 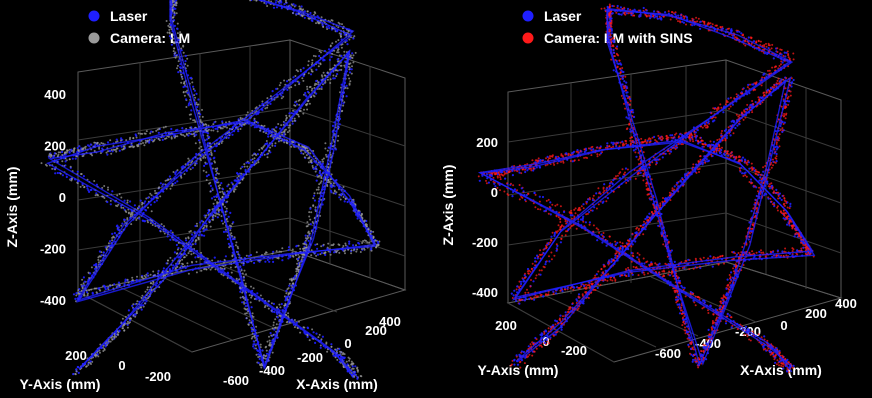 I want to click on x-tick-label: 400, so click(x=846, y=303).